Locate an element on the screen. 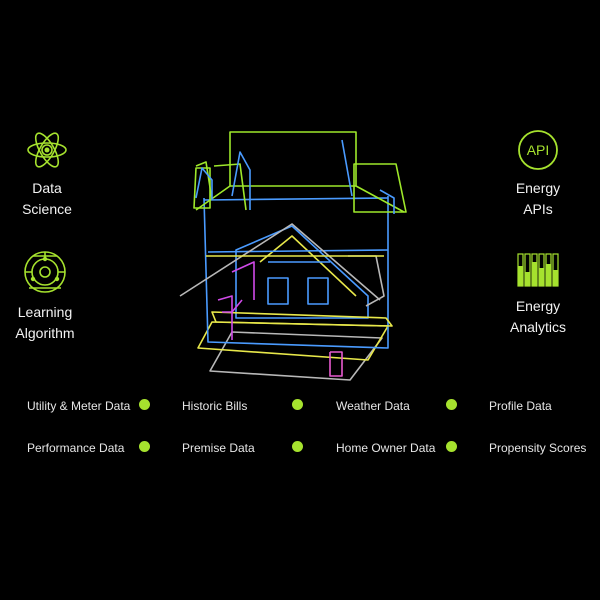 This screenshot has width=600, height=600. data-source-label: Propensity Scores is located at coordinates (538, 448).